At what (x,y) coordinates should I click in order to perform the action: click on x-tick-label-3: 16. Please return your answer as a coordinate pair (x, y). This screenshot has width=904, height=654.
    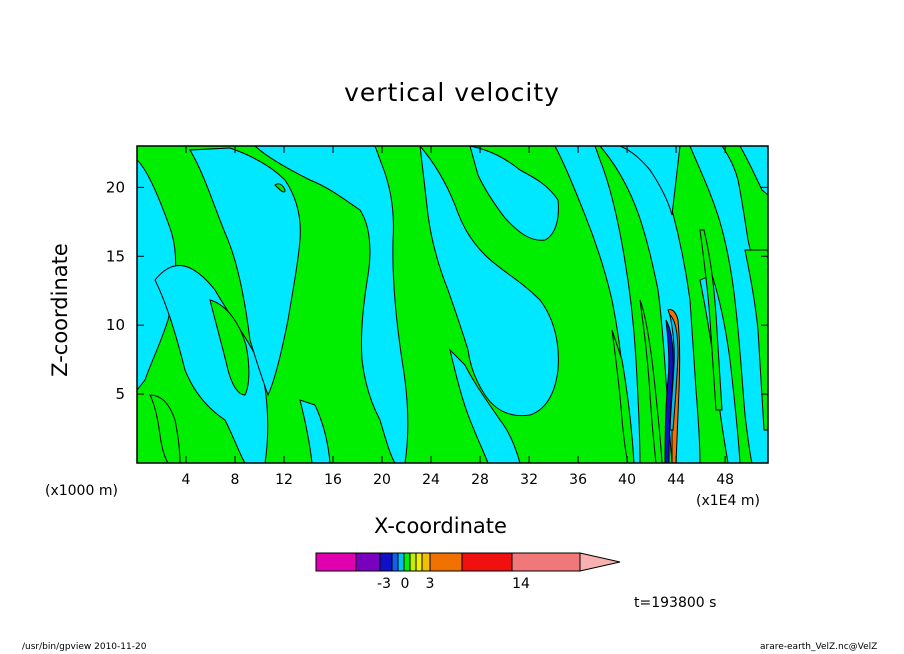
    Looking at the image, I should click on (333, 480).